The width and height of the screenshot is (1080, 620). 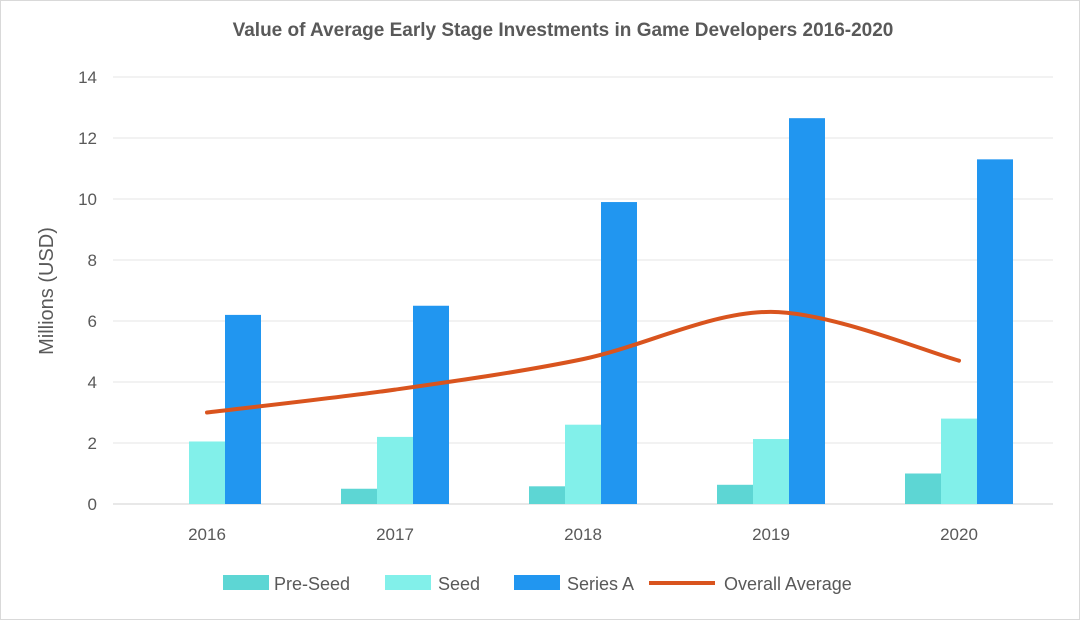 I want to click on bar-series-a-2017, so click(x=431, y=404).